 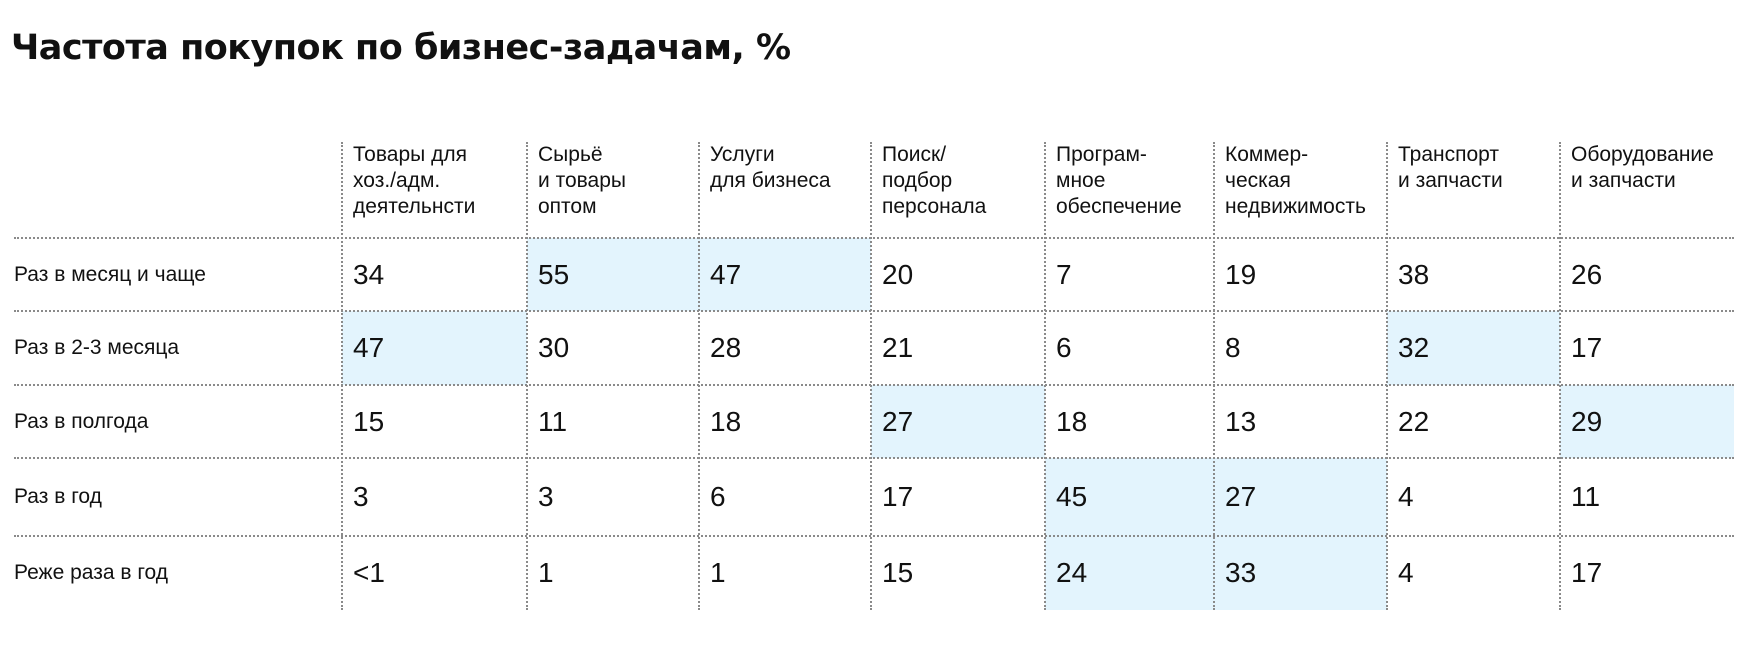 What do you see at coordinates (97, 347) in the screenshot?
I see `row-label: Раз в 2-3 месяца` at bounding box center [97, 347].